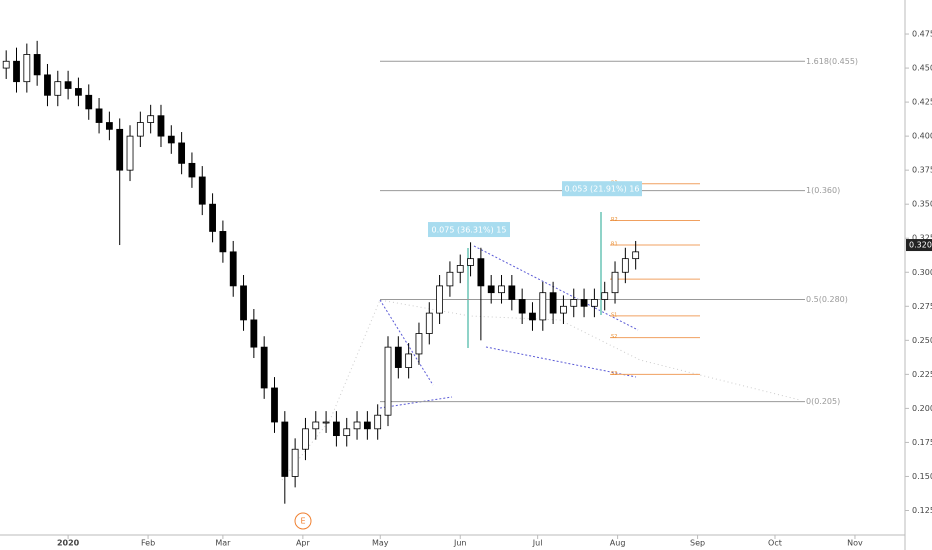  Describe the element at coordinates (922, 476) in the screenshot. I see `y-tick-label: 0.150` at that location.